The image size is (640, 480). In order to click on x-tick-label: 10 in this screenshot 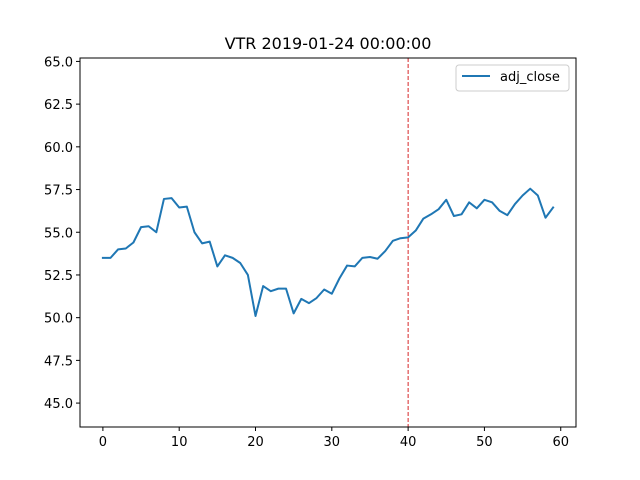, I will do `click(179, 442)`.